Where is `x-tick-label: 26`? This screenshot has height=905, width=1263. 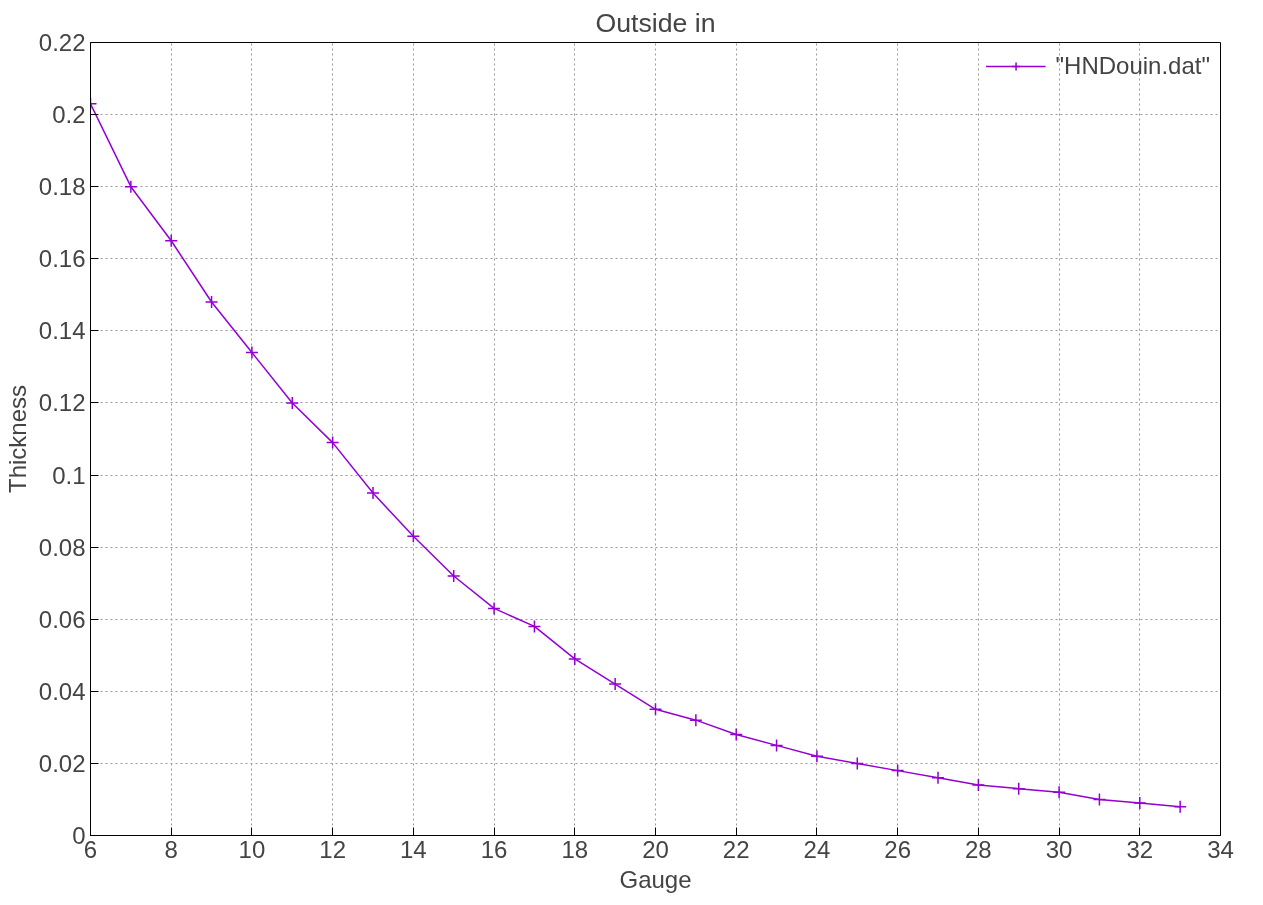 x-tick-label: 26 is located at coordinates (897, 849).